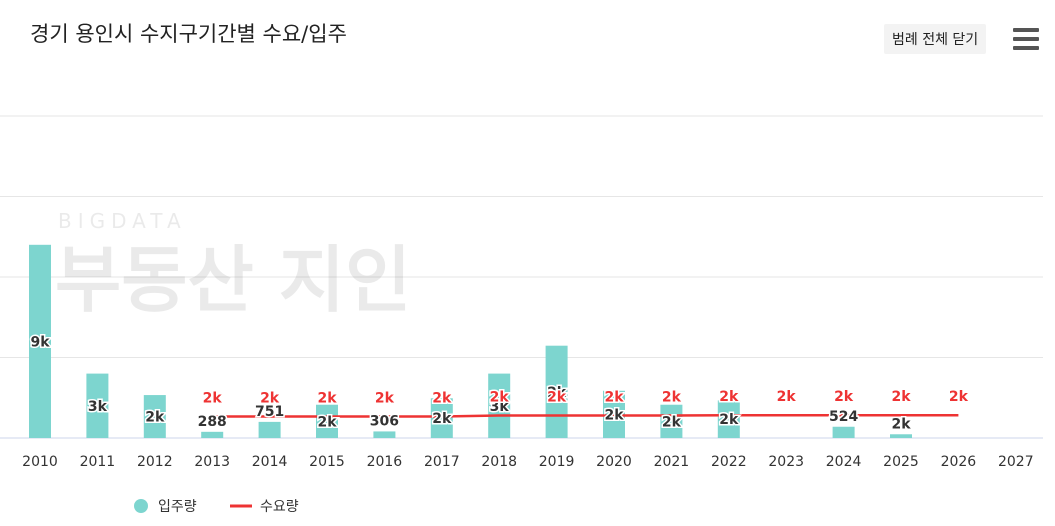  I want to click on legend-item-demand: 수요량, so click(264, 506).